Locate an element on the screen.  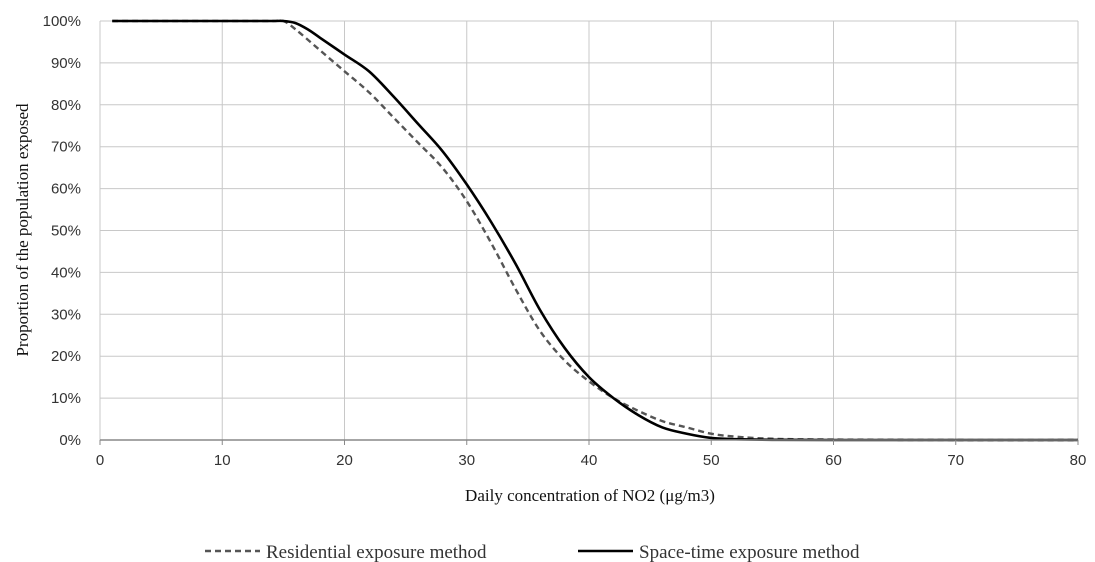
x-axis-title: Daily concentration of NO2 (μg/m3) is located at coordinates (590, 495).